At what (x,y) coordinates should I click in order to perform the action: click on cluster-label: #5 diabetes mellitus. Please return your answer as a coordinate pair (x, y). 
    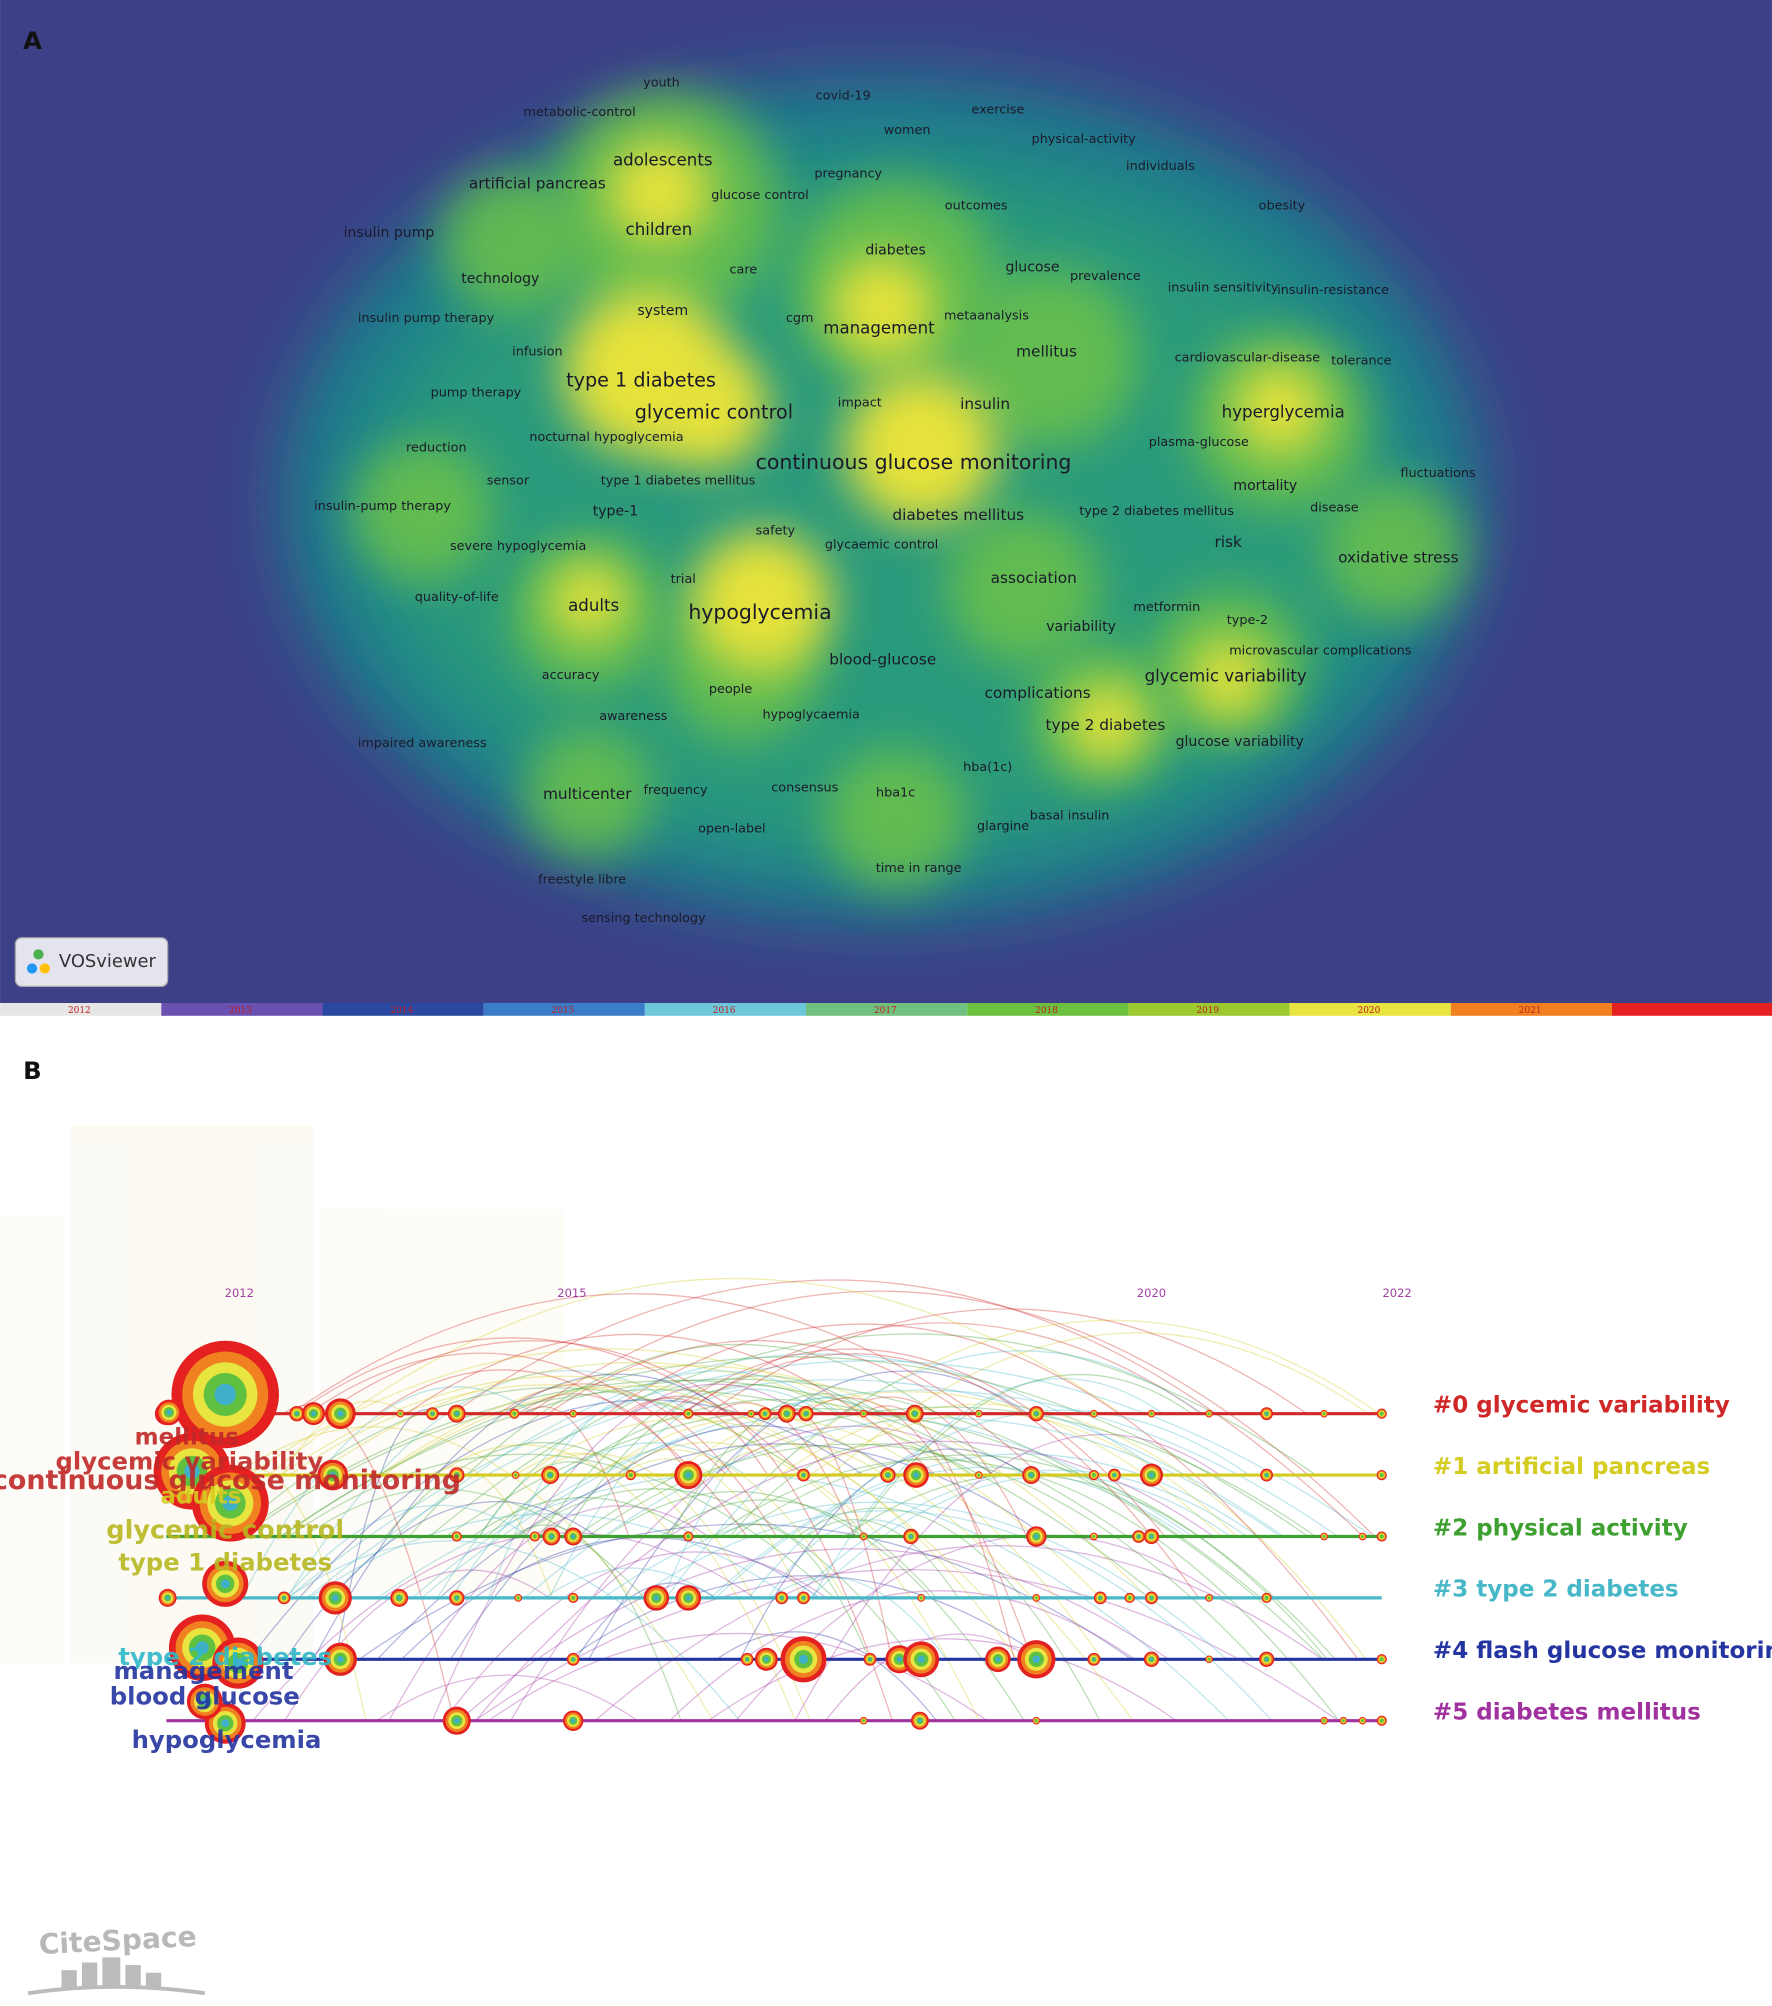
    Looking at the image, I should click on (1567, 1713).